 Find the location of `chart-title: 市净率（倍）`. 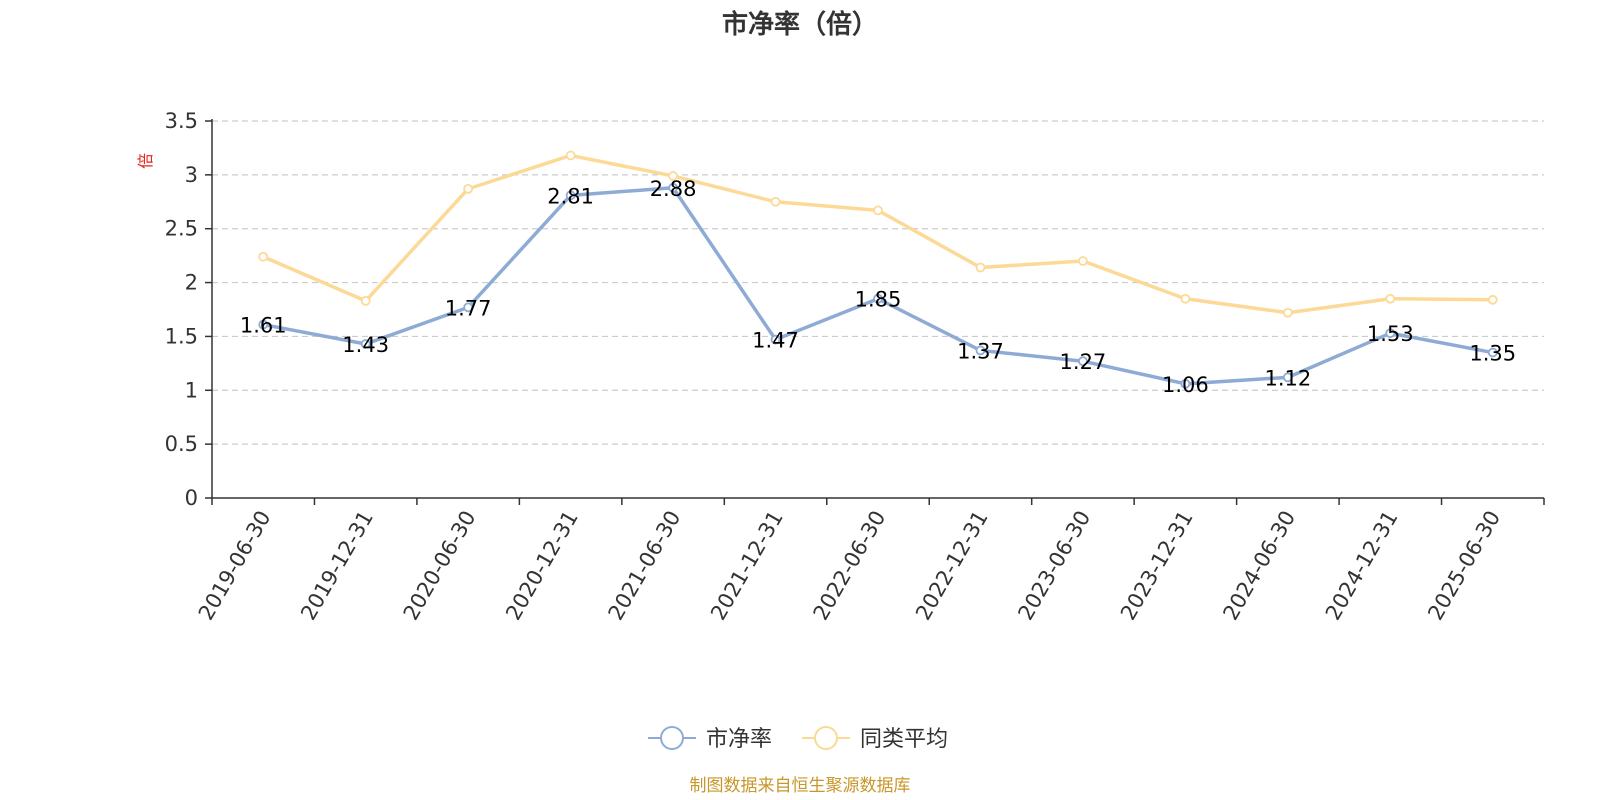

chart-title: 市净率（倍） is located at coordinates (800, 24).